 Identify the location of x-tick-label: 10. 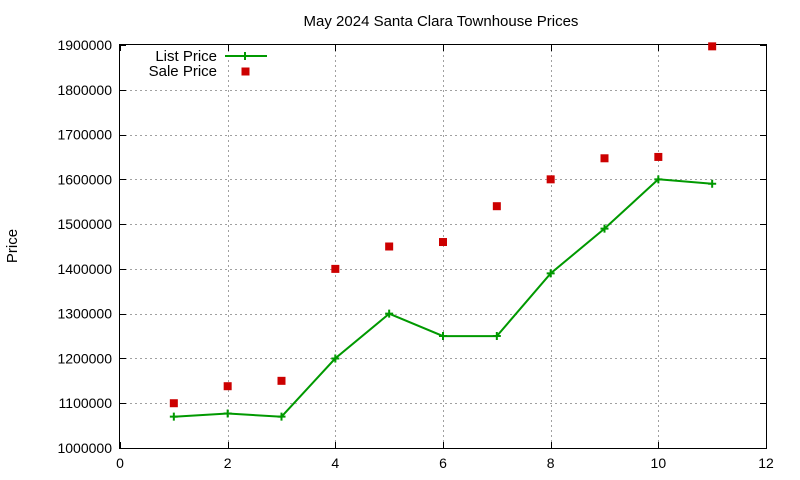
(659, 463).